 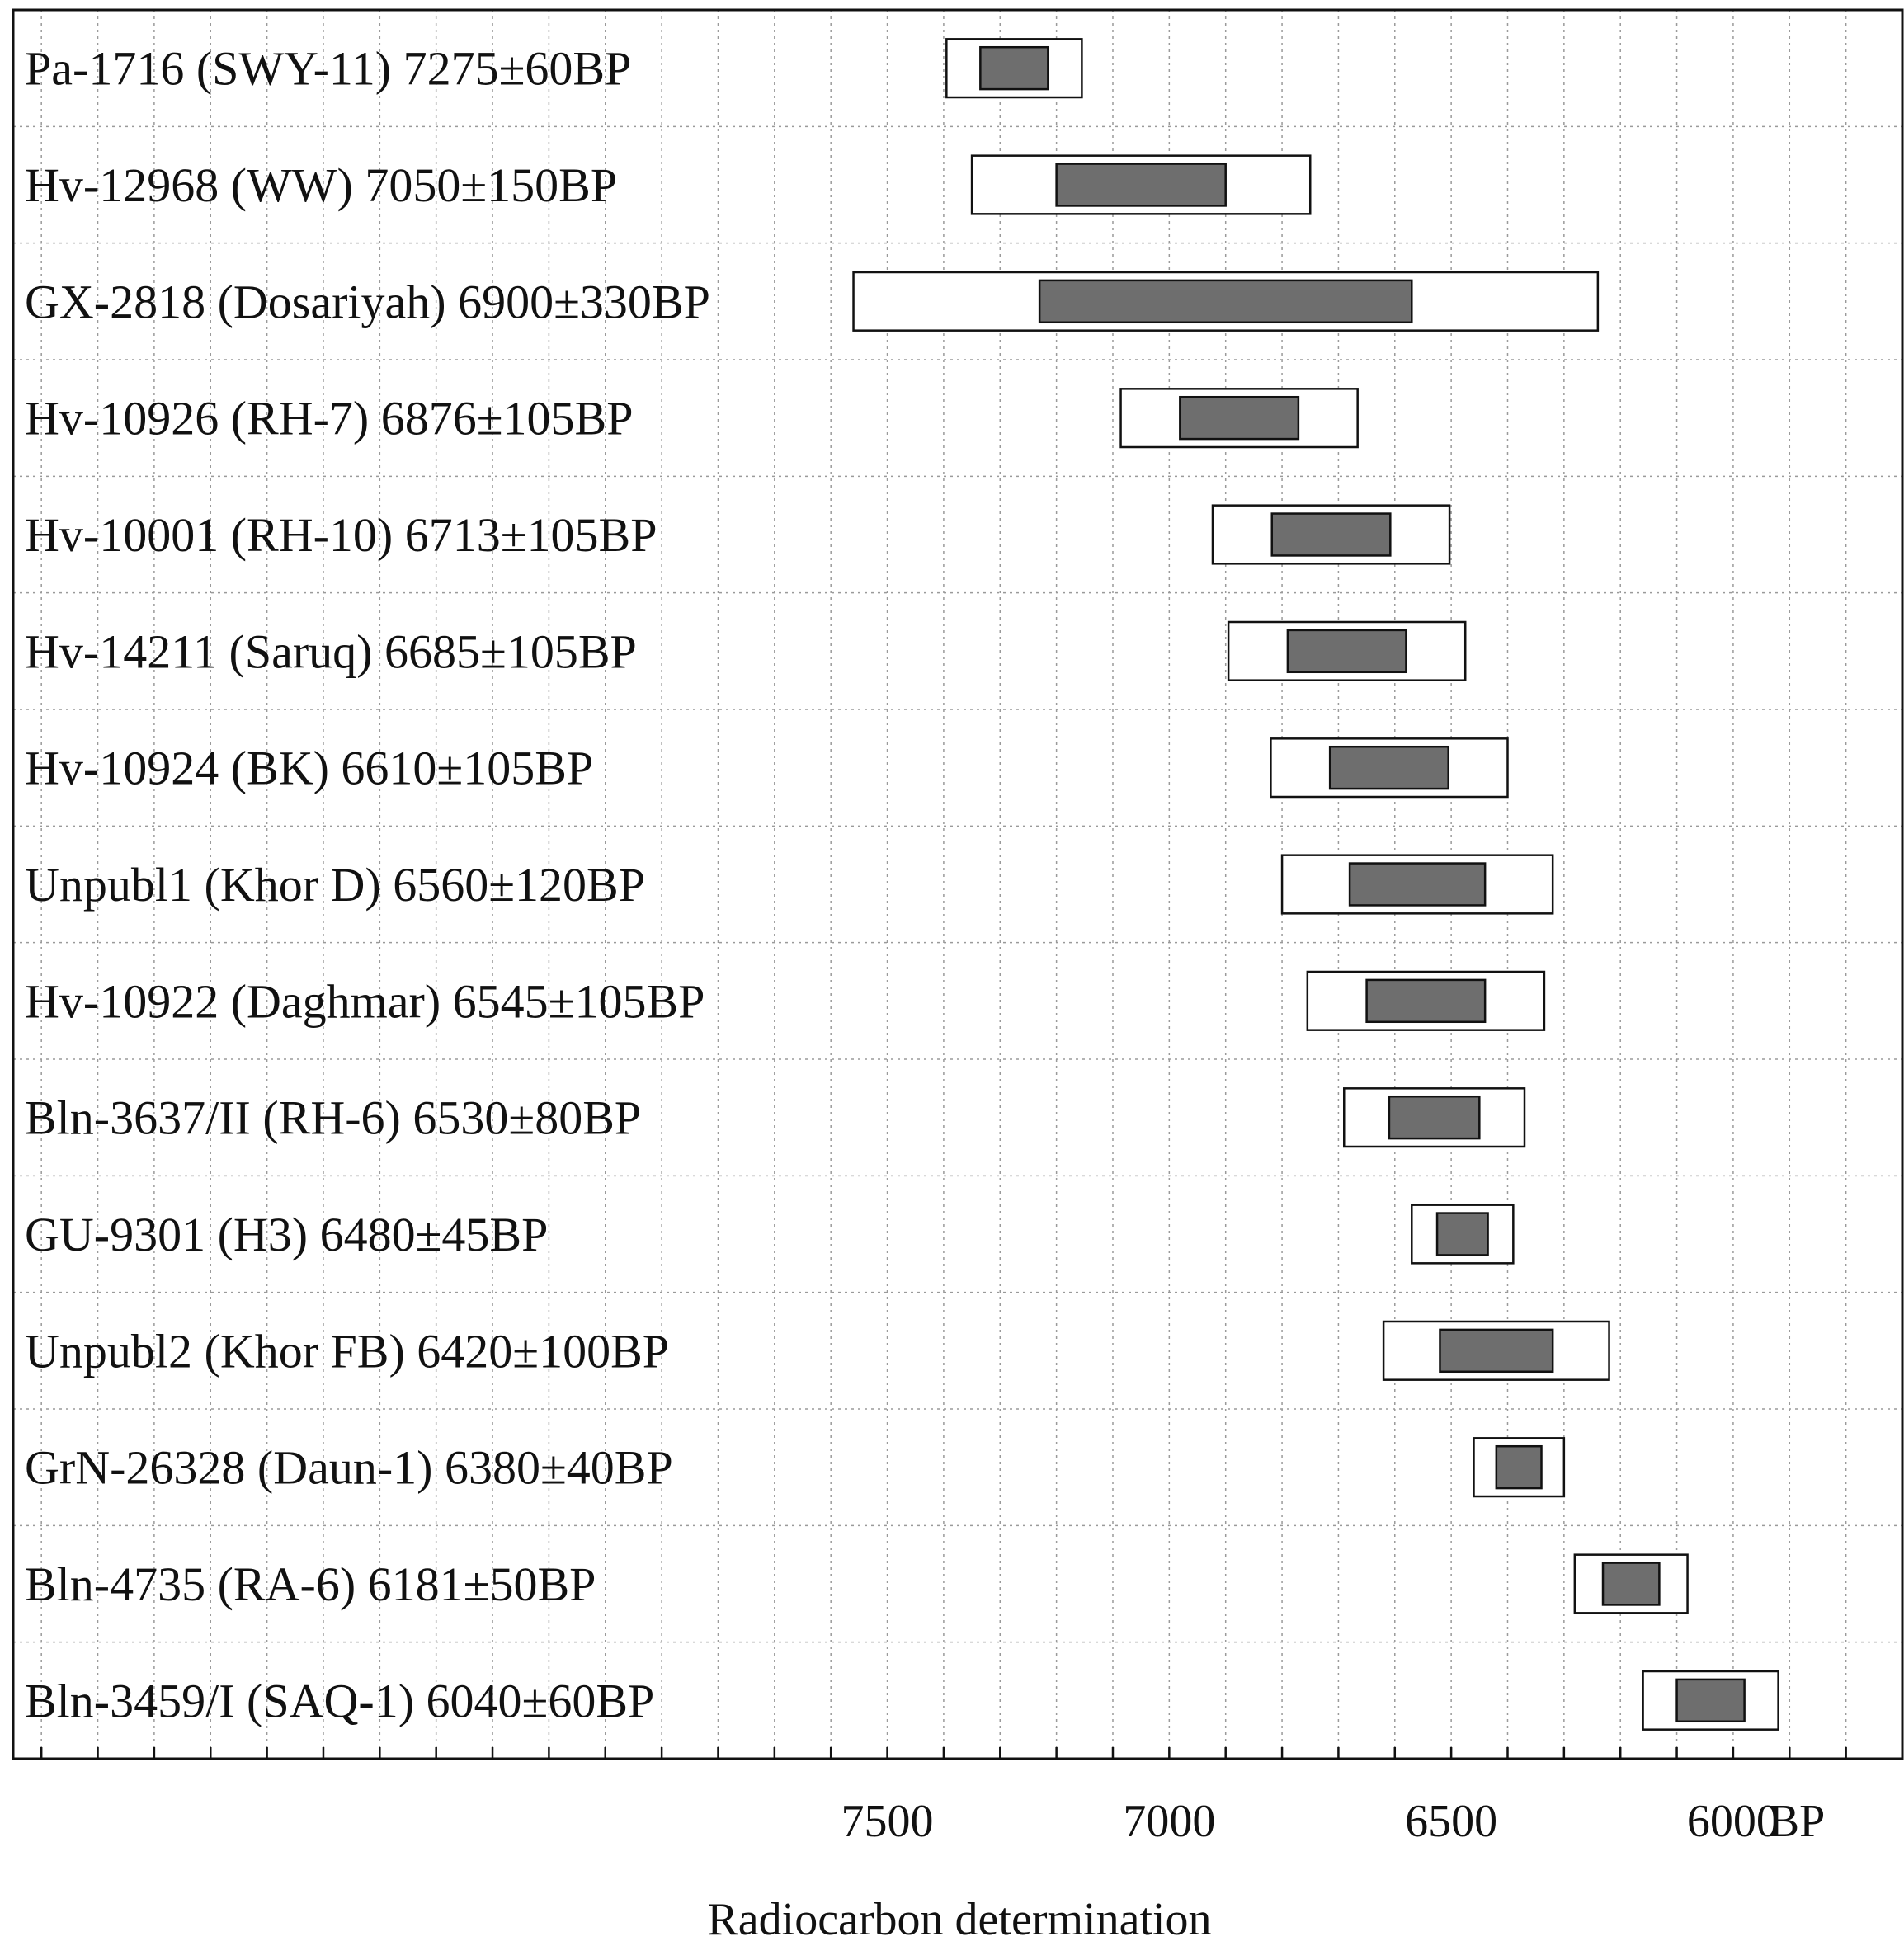 I want to click on x-tick-labels: 7500 7000 6500 6000, so click(x=1310, y=1821).